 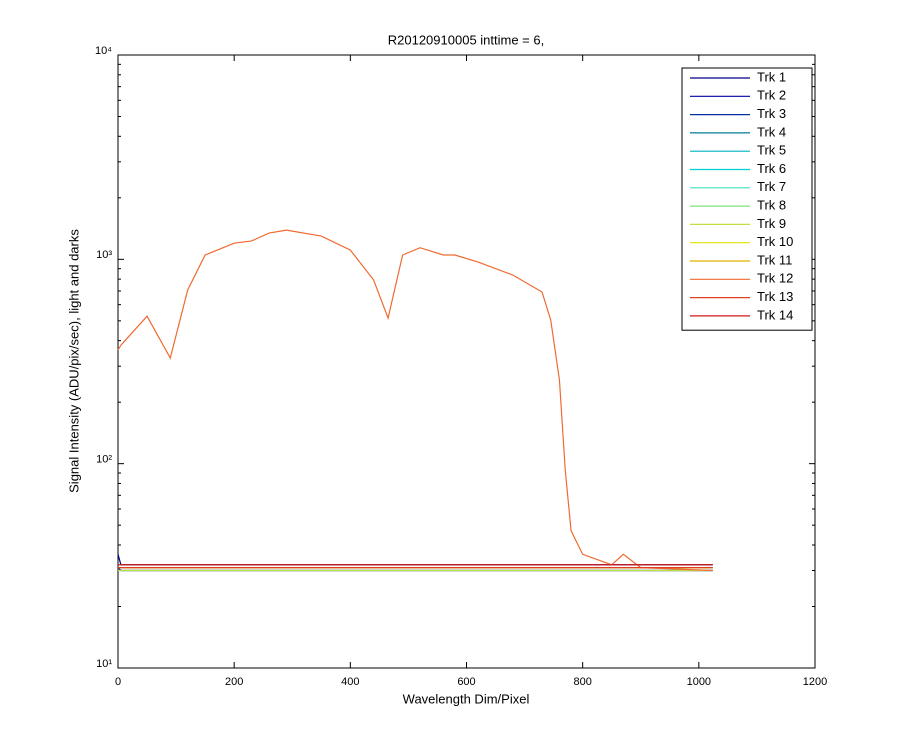 I want to click on legend-label: Trk 10, so click(x=775, y=241).